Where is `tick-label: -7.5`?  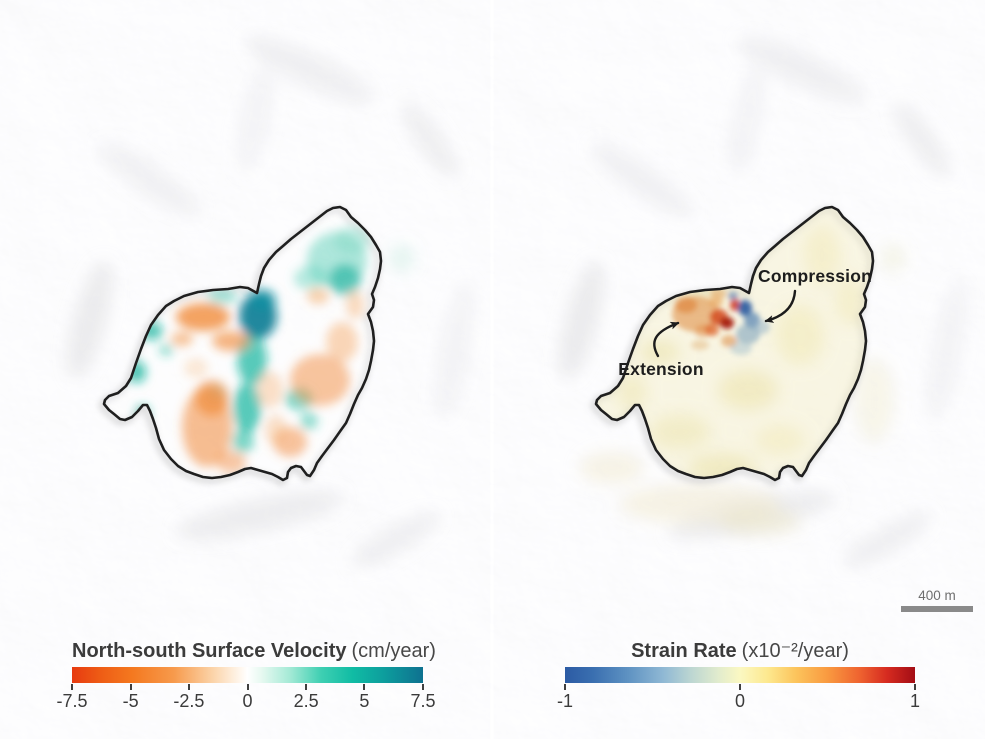 tick-label: -7.5 is located at coordinates (72, 701).